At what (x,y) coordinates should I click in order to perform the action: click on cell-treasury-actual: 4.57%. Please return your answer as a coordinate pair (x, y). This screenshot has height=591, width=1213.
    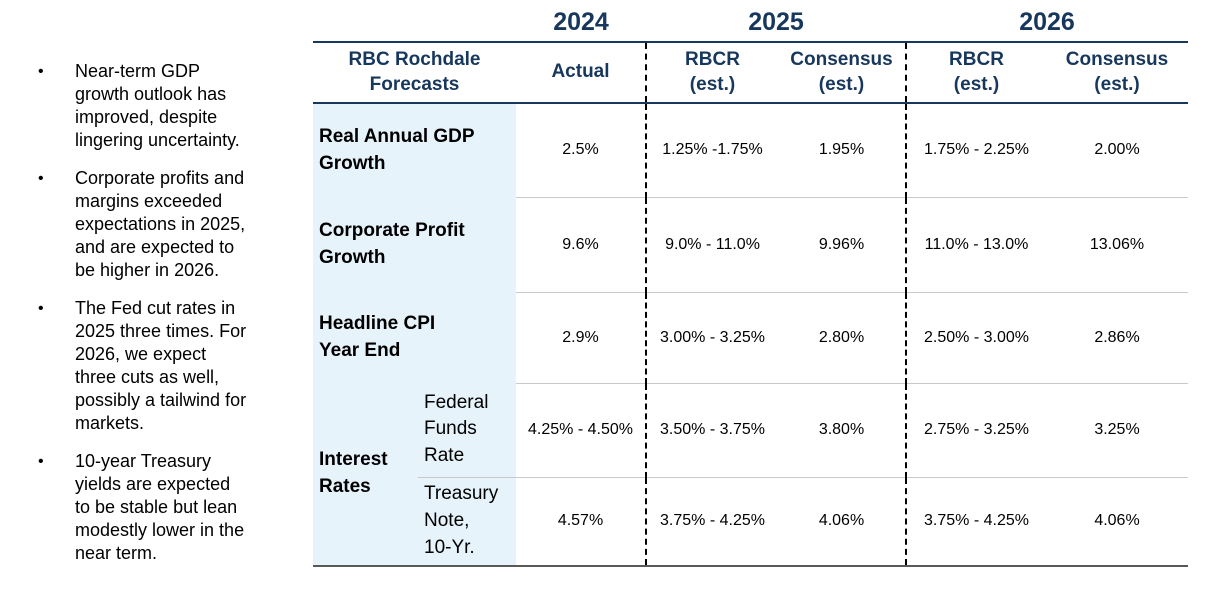
    Looking at the image, I should click on (581, 521).